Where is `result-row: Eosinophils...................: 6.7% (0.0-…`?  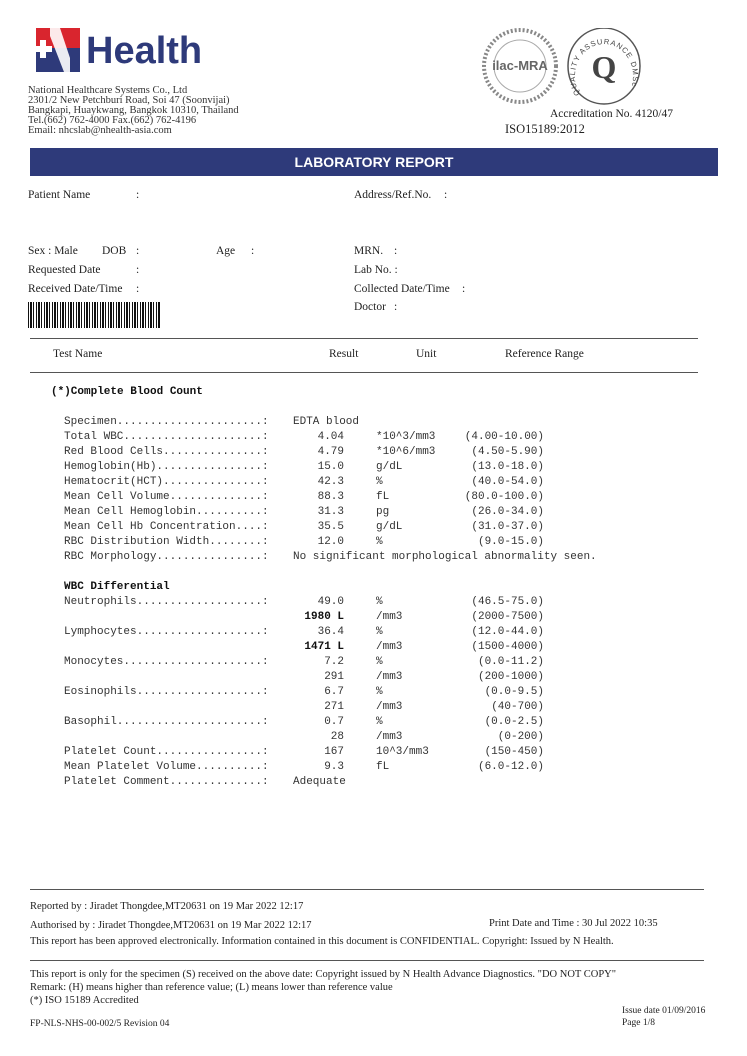
result-row: Eosinophils...................: 6.7% (0.0-… is located at coordinates (364, 693).